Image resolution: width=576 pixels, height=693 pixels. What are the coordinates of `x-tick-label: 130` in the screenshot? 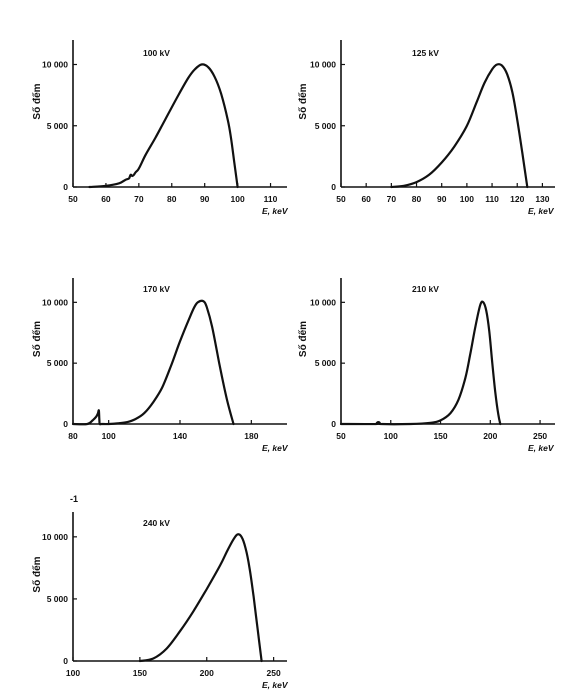 It's located at (542, 199).